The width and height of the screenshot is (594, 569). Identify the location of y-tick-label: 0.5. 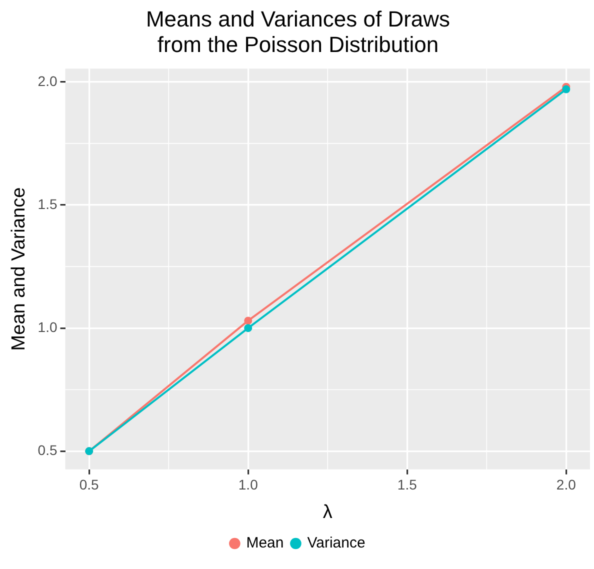
(48, 450).